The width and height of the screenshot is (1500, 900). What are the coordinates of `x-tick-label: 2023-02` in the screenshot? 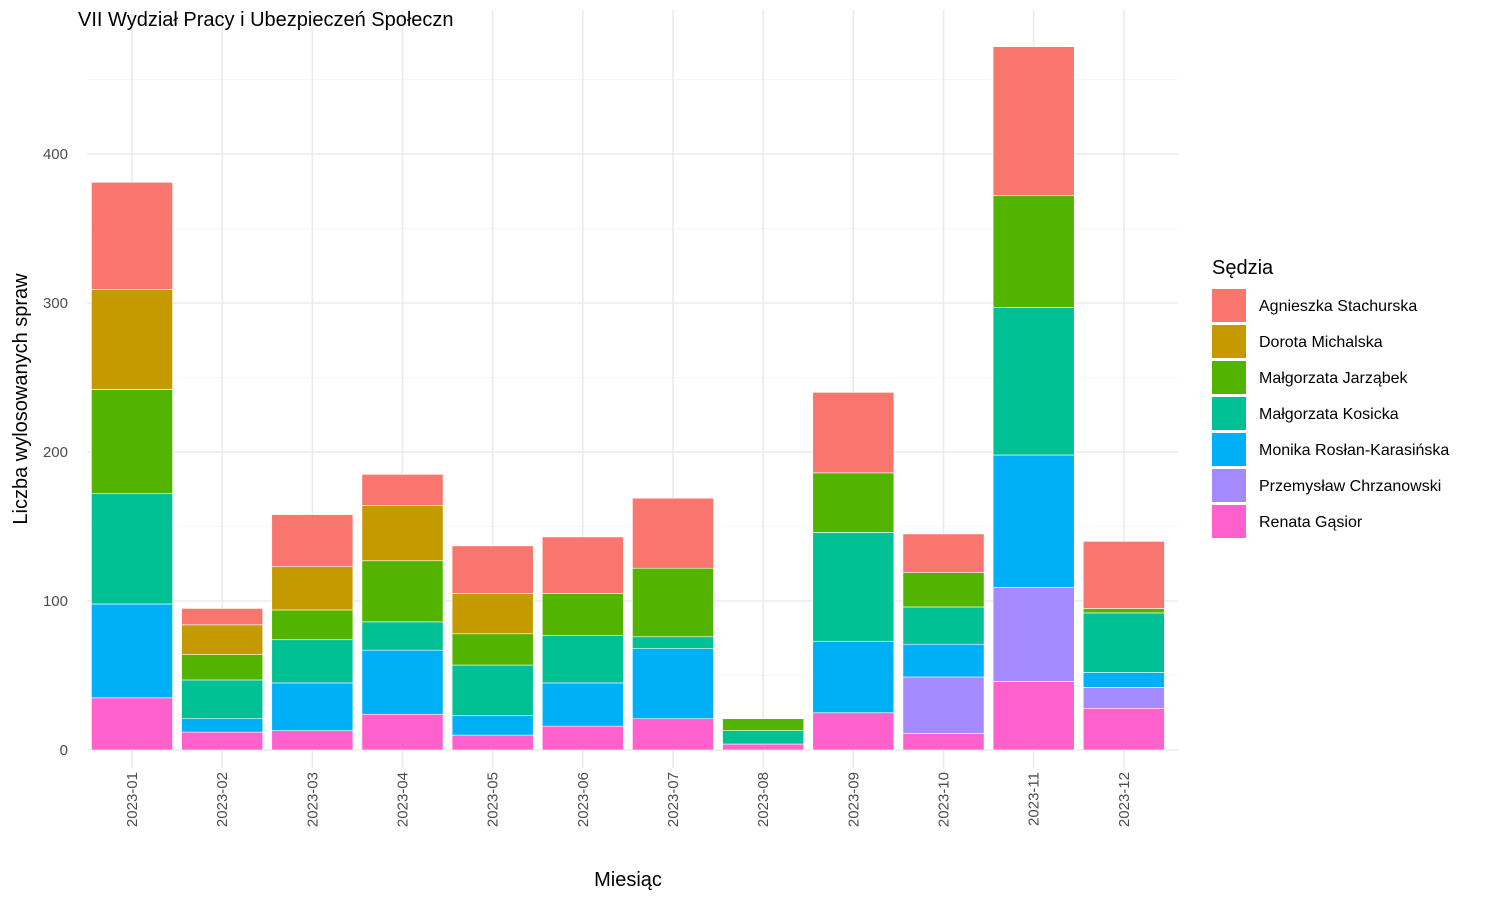 It's located at (222, 799).